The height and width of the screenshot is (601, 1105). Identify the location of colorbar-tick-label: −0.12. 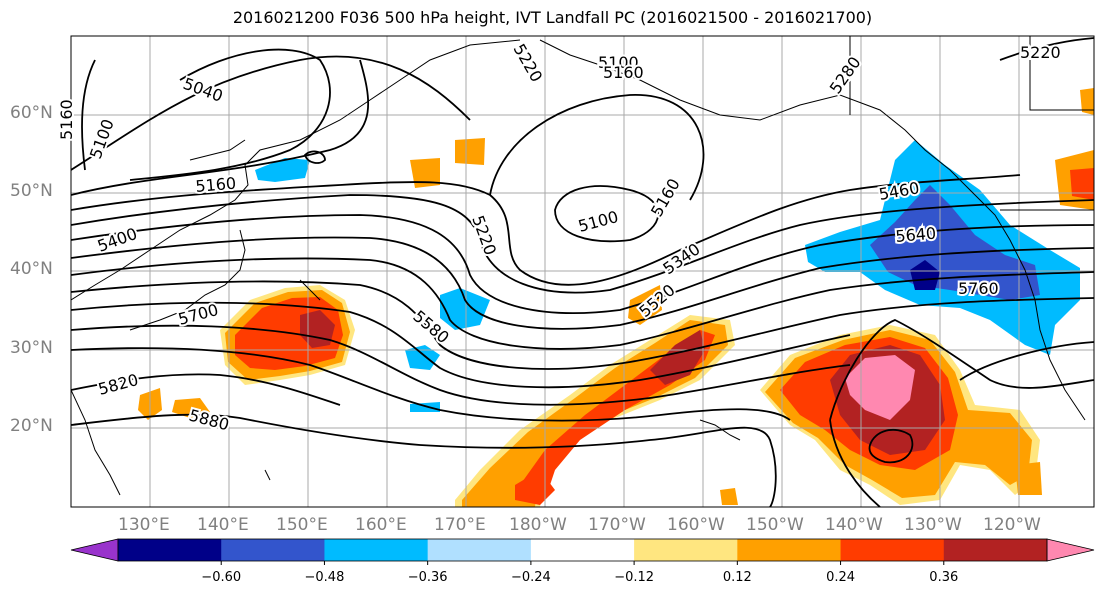
(634, 577).